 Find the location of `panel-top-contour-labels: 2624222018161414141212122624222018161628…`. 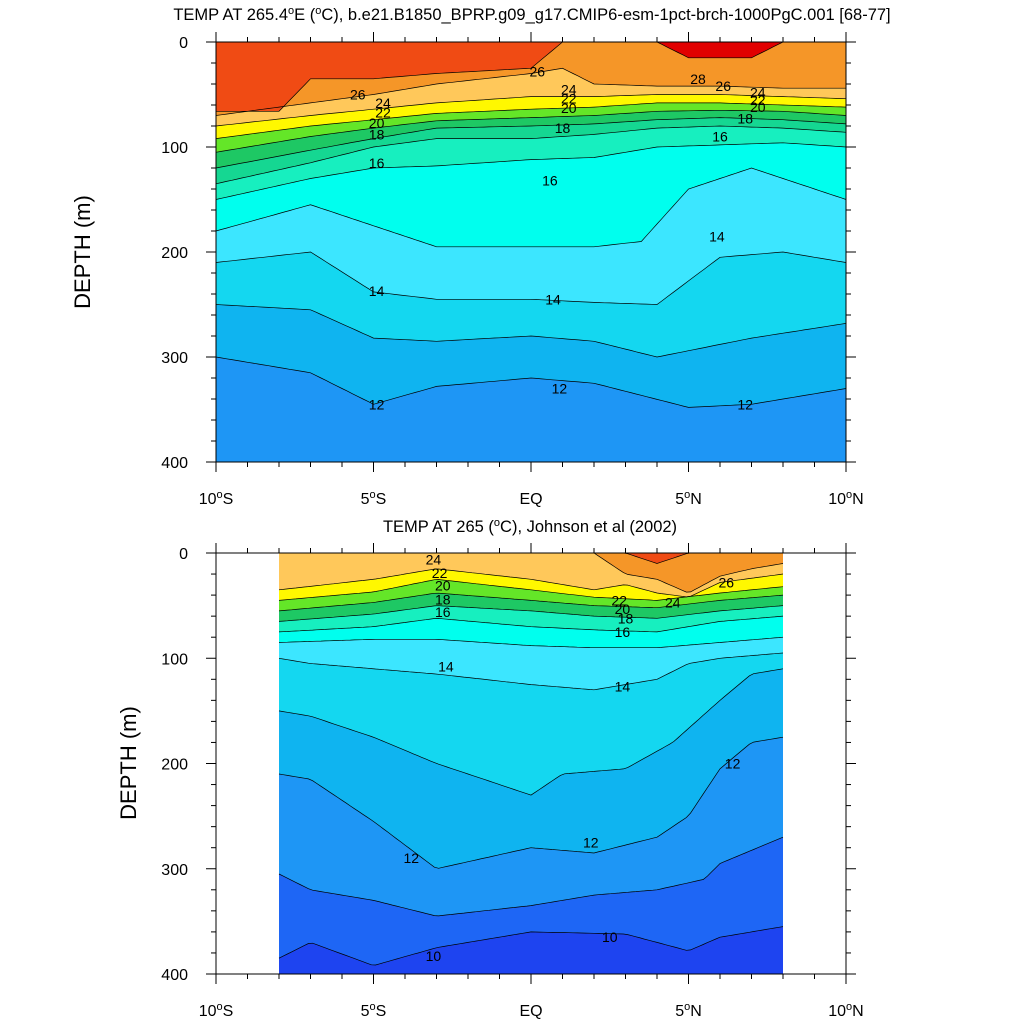

panel-top-contour-labels: 2624222018161414141212122624222018161628… is located at coordinates (558, 237).